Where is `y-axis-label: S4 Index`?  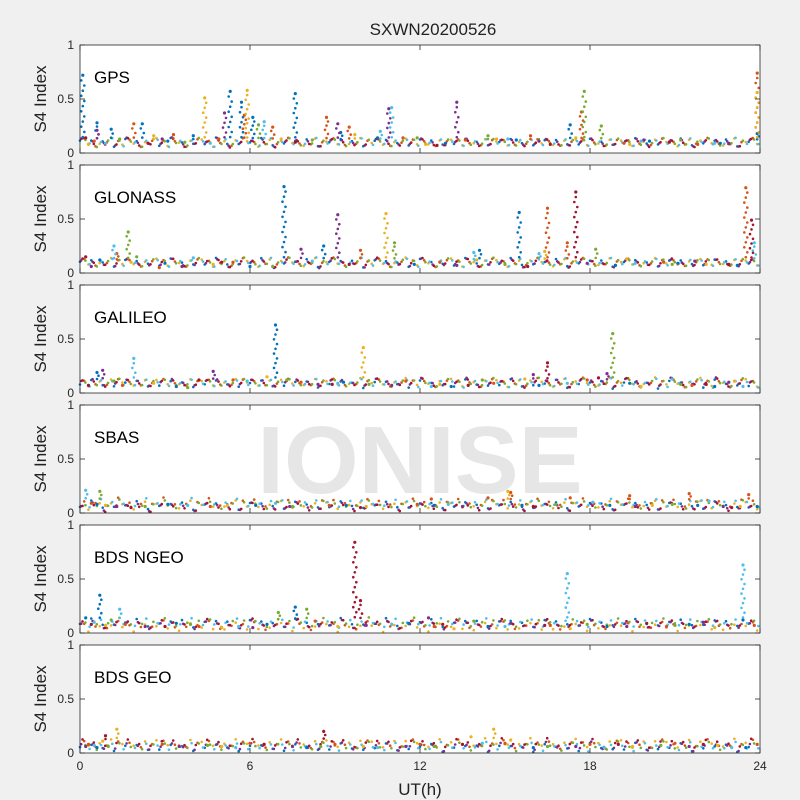 y-axis-label: S4 Index is located at coordinates (40, 699).